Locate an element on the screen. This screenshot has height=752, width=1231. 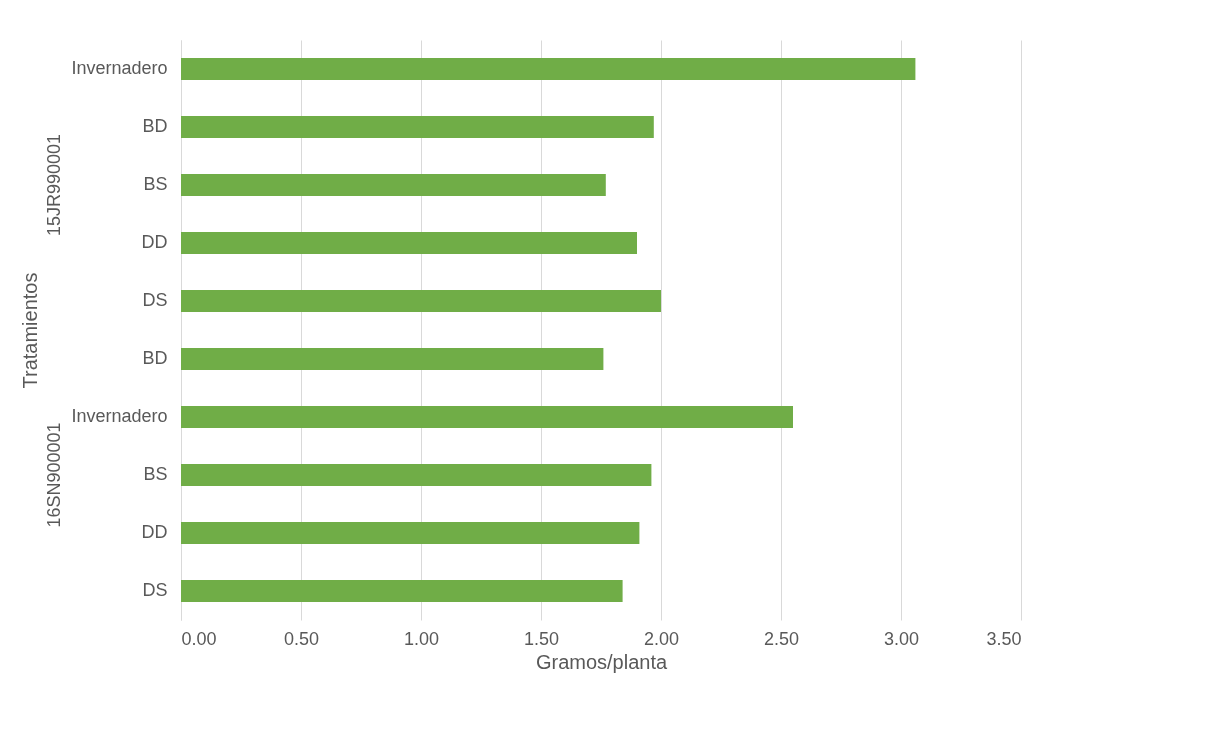
x-tick-label: 2.00 is located at coordinates (661, 638).